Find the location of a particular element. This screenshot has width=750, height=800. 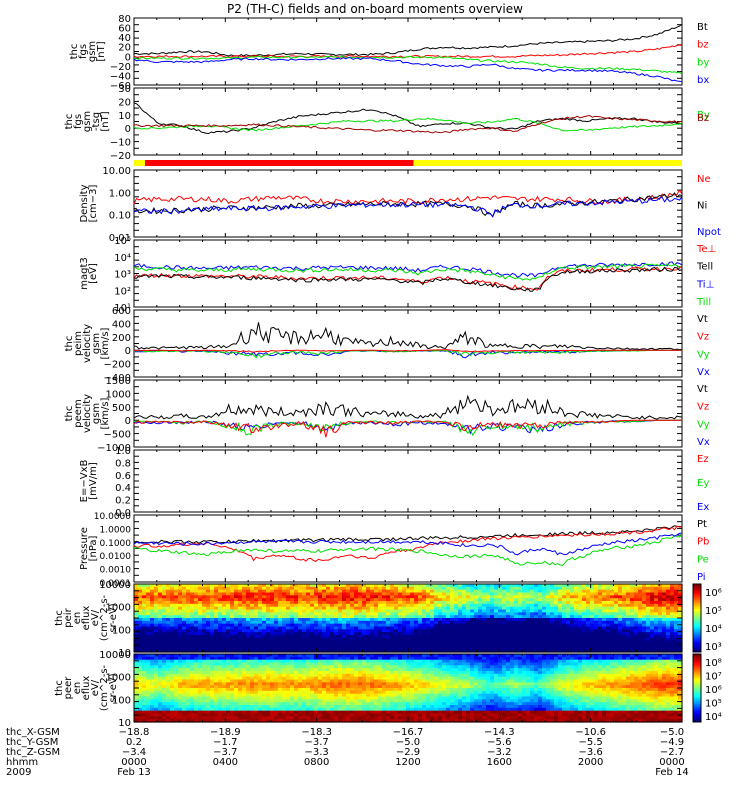

y-tick-label: 0.0100 is located at coordinates (116, 557).